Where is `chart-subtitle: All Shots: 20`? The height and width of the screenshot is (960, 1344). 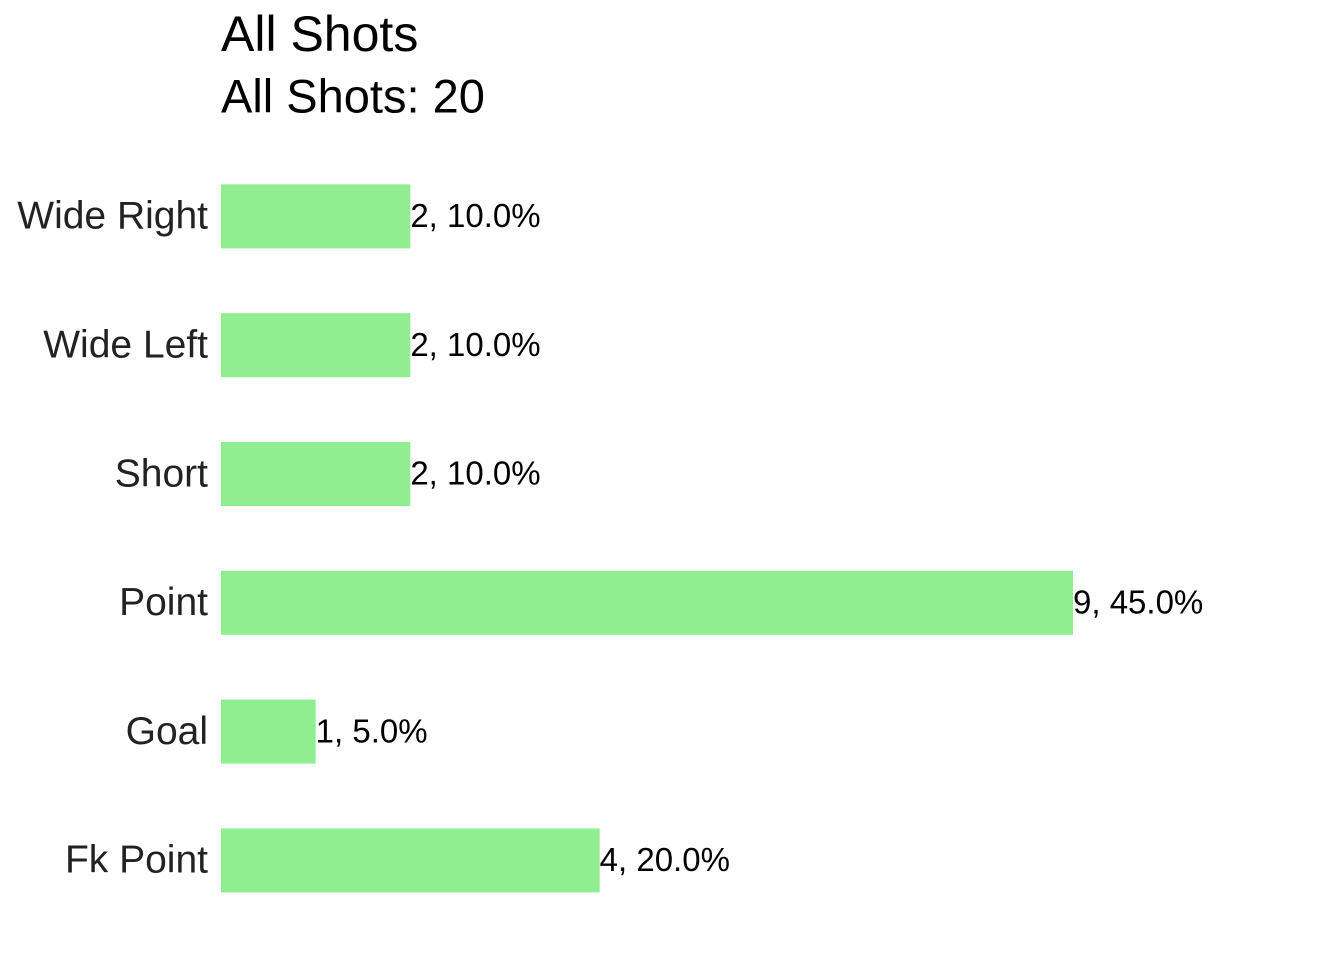
chart-subtitle: All Shots: 20 is located at coordinates (353, 95).